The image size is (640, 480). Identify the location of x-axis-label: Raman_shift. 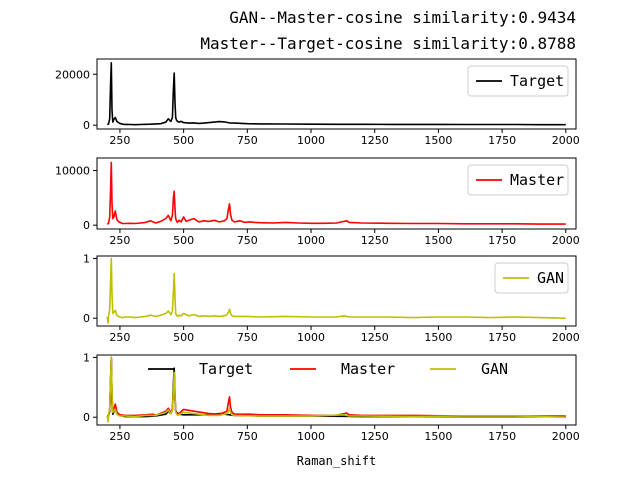
(336, 461).